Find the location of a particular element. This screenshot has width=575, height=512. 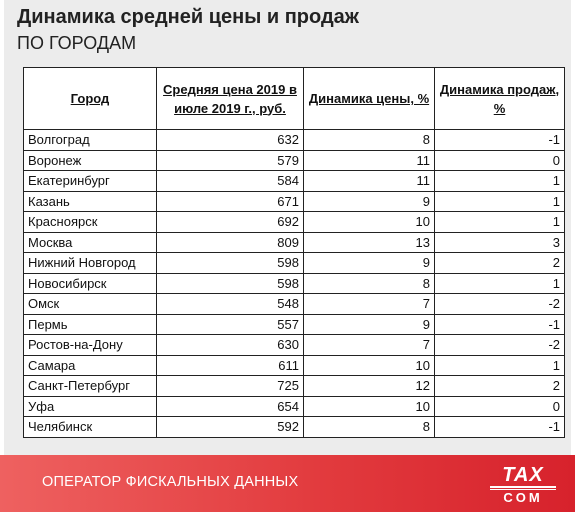

cell-avg-price: 725 is located at coordinates (230, 386).